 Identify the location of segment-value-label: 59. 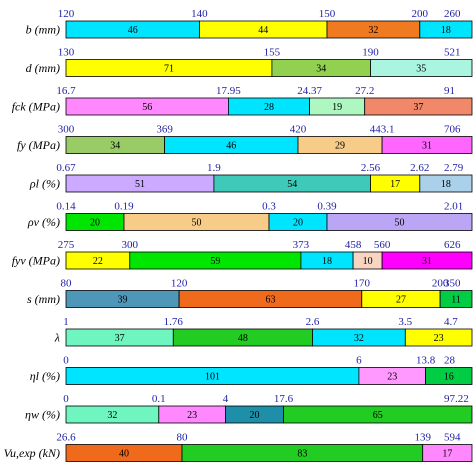
(215, 261).